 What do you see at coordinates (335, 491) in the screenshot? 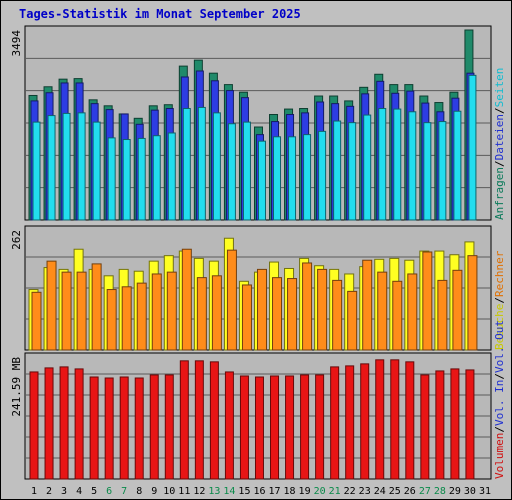
I see `x-tick-day-21: 21` at bounding box center [335, 491].